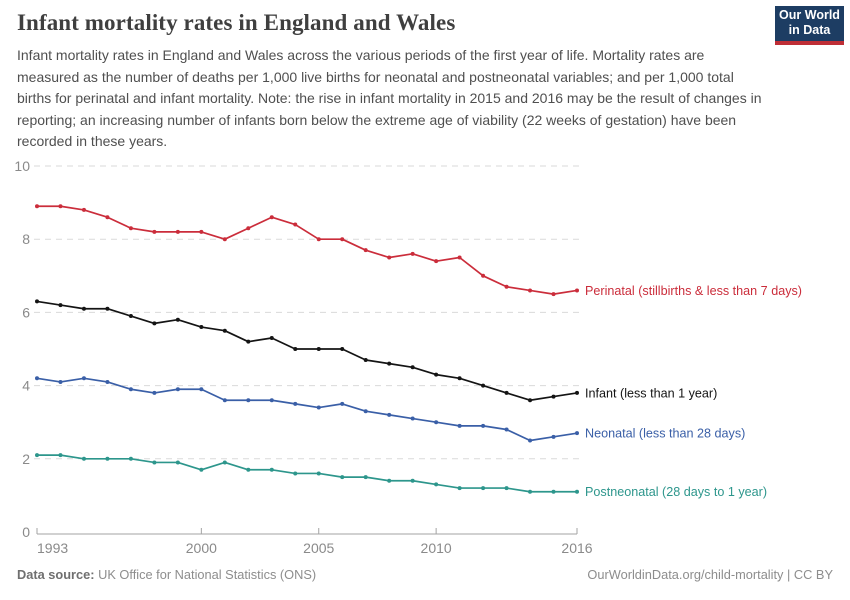 This screenshot has height=600, width=850. What do you see at coordinates (576, 548) in the screenshot?
I see `x-axis-tick-label: 2016` at bounding box center [576, 548].